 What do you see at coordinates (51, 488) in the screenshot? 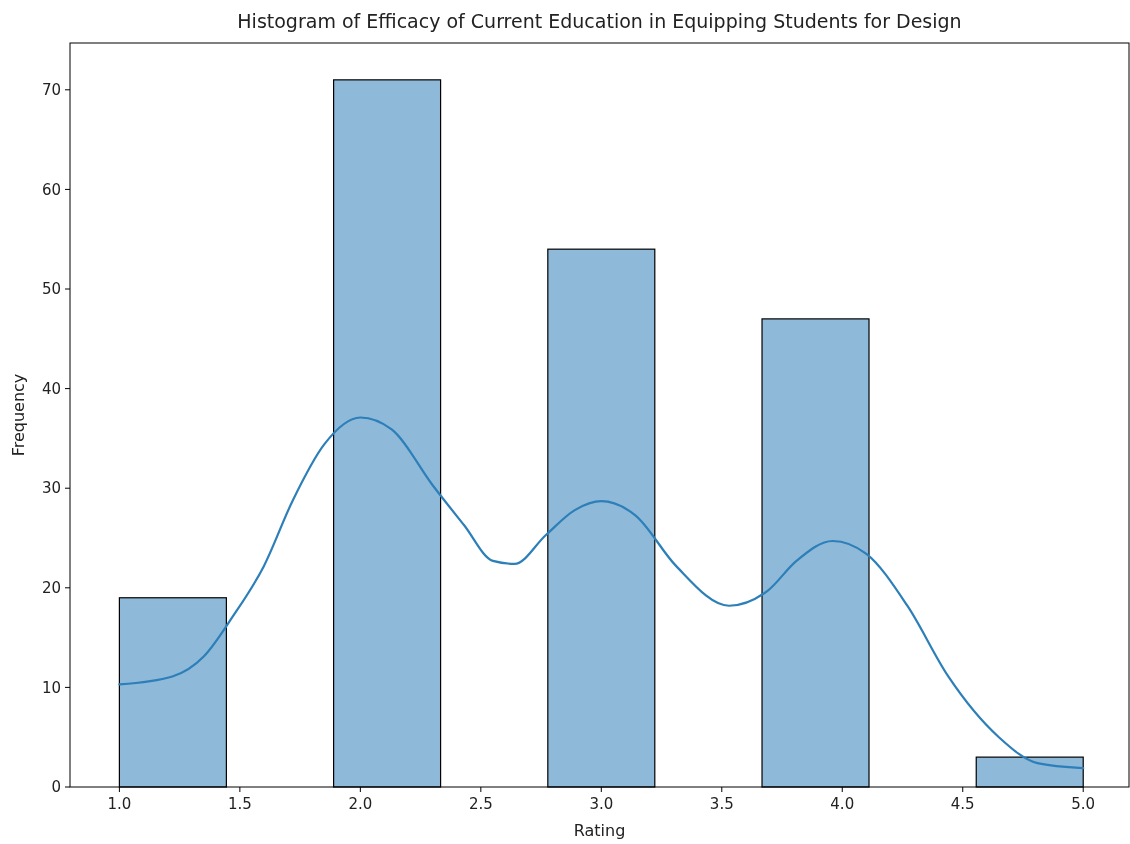
I see `y-tick-label: 30` at bounding box center [51, 488].